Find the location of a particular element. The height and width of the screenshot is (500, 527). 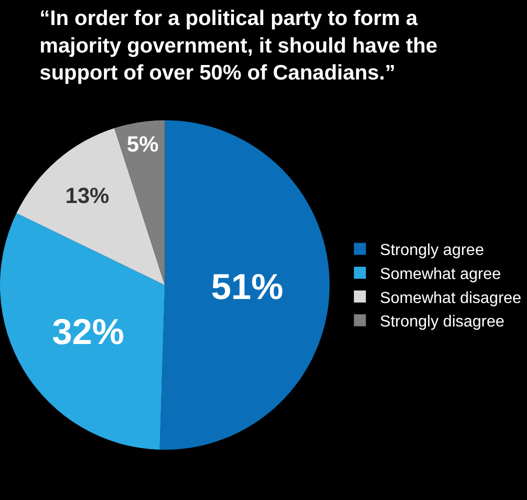

legend-label: Somewhat disagree is located at coordinates (451, 298).